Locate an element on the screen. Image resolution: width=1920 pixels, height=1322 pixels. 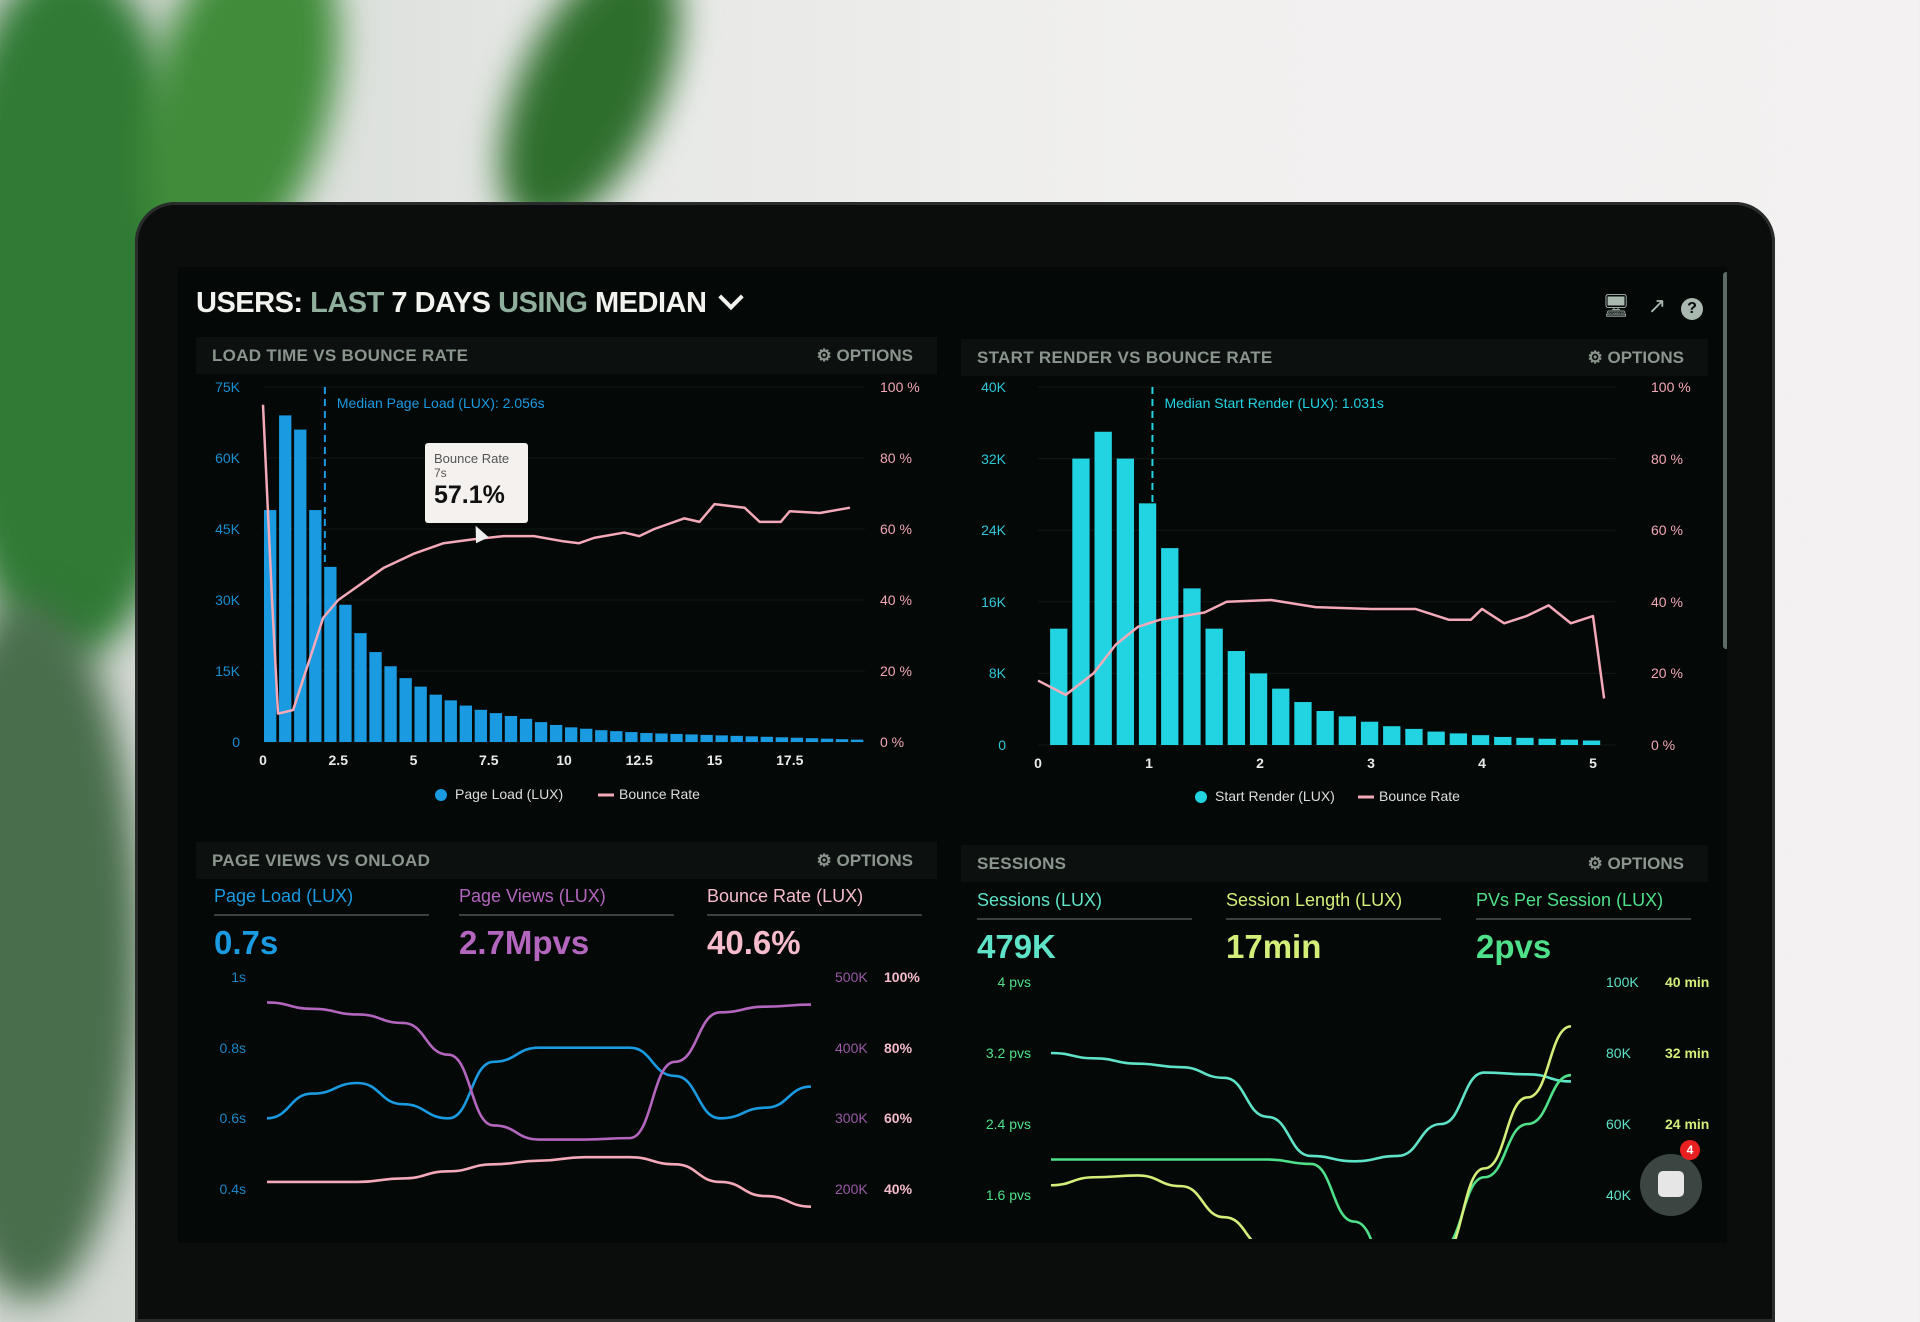
y-tick-label: 32K is located at coordinates (993, 458).